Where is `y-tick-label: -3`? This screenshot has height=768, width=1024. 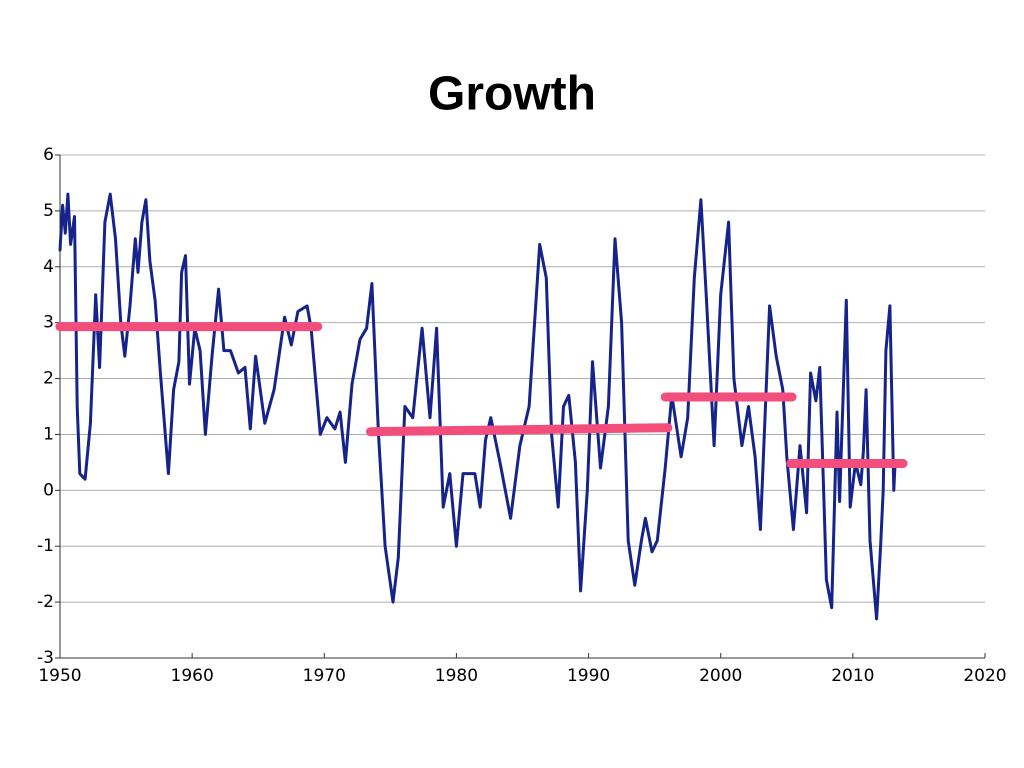 y-tick-label: -3 is located at coordinates (45, 658).